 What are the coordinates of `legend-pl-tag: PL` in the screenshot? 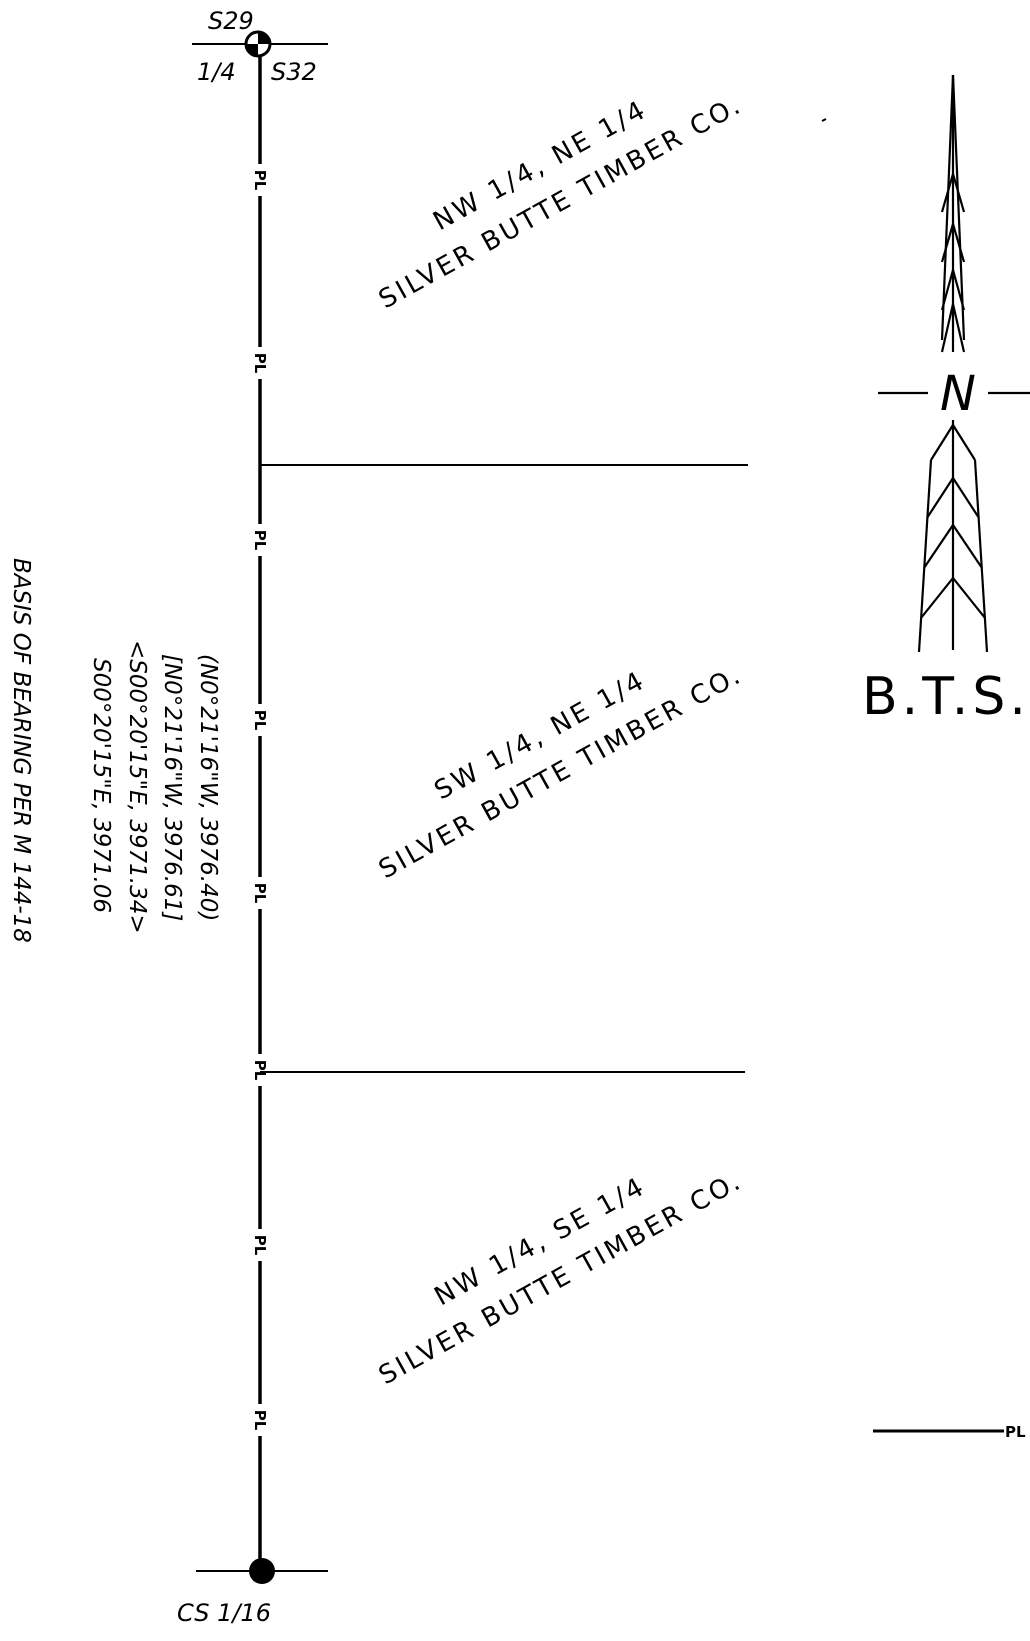 It's located at (1015, 1432).